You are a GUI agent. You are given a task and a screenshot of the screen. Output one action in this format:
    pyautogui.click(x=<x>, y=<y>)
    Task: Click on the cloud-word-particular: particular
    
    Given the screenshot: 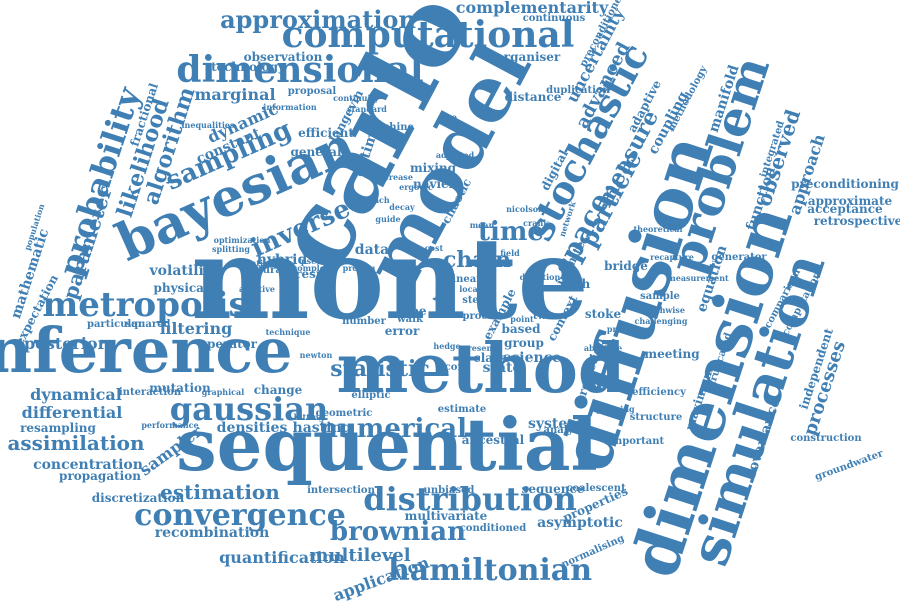 What is the action you would take?
    pyautogui.click(x=115, y=324)
    